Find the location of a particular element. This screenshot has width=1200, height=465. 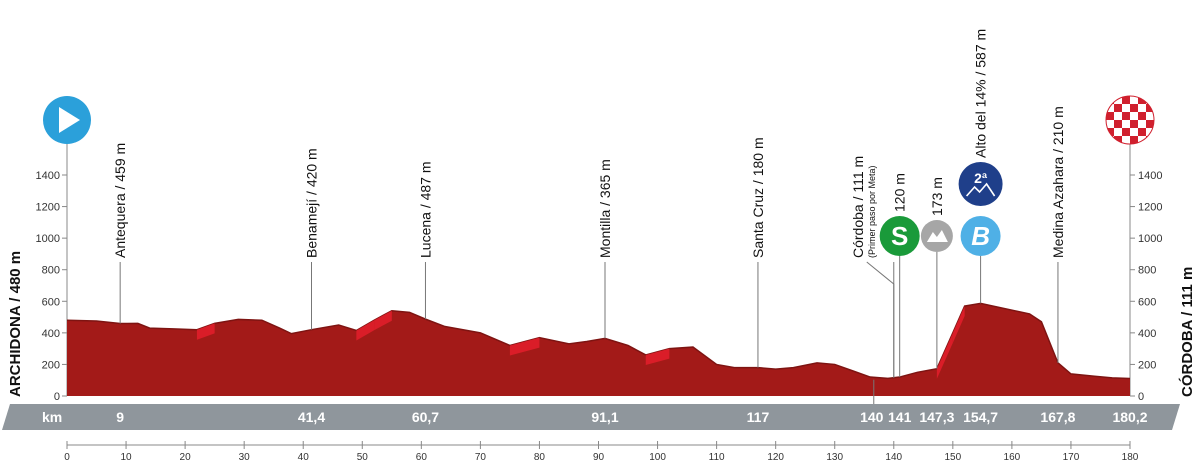

km-band: km is located at coordinates (591, 417).